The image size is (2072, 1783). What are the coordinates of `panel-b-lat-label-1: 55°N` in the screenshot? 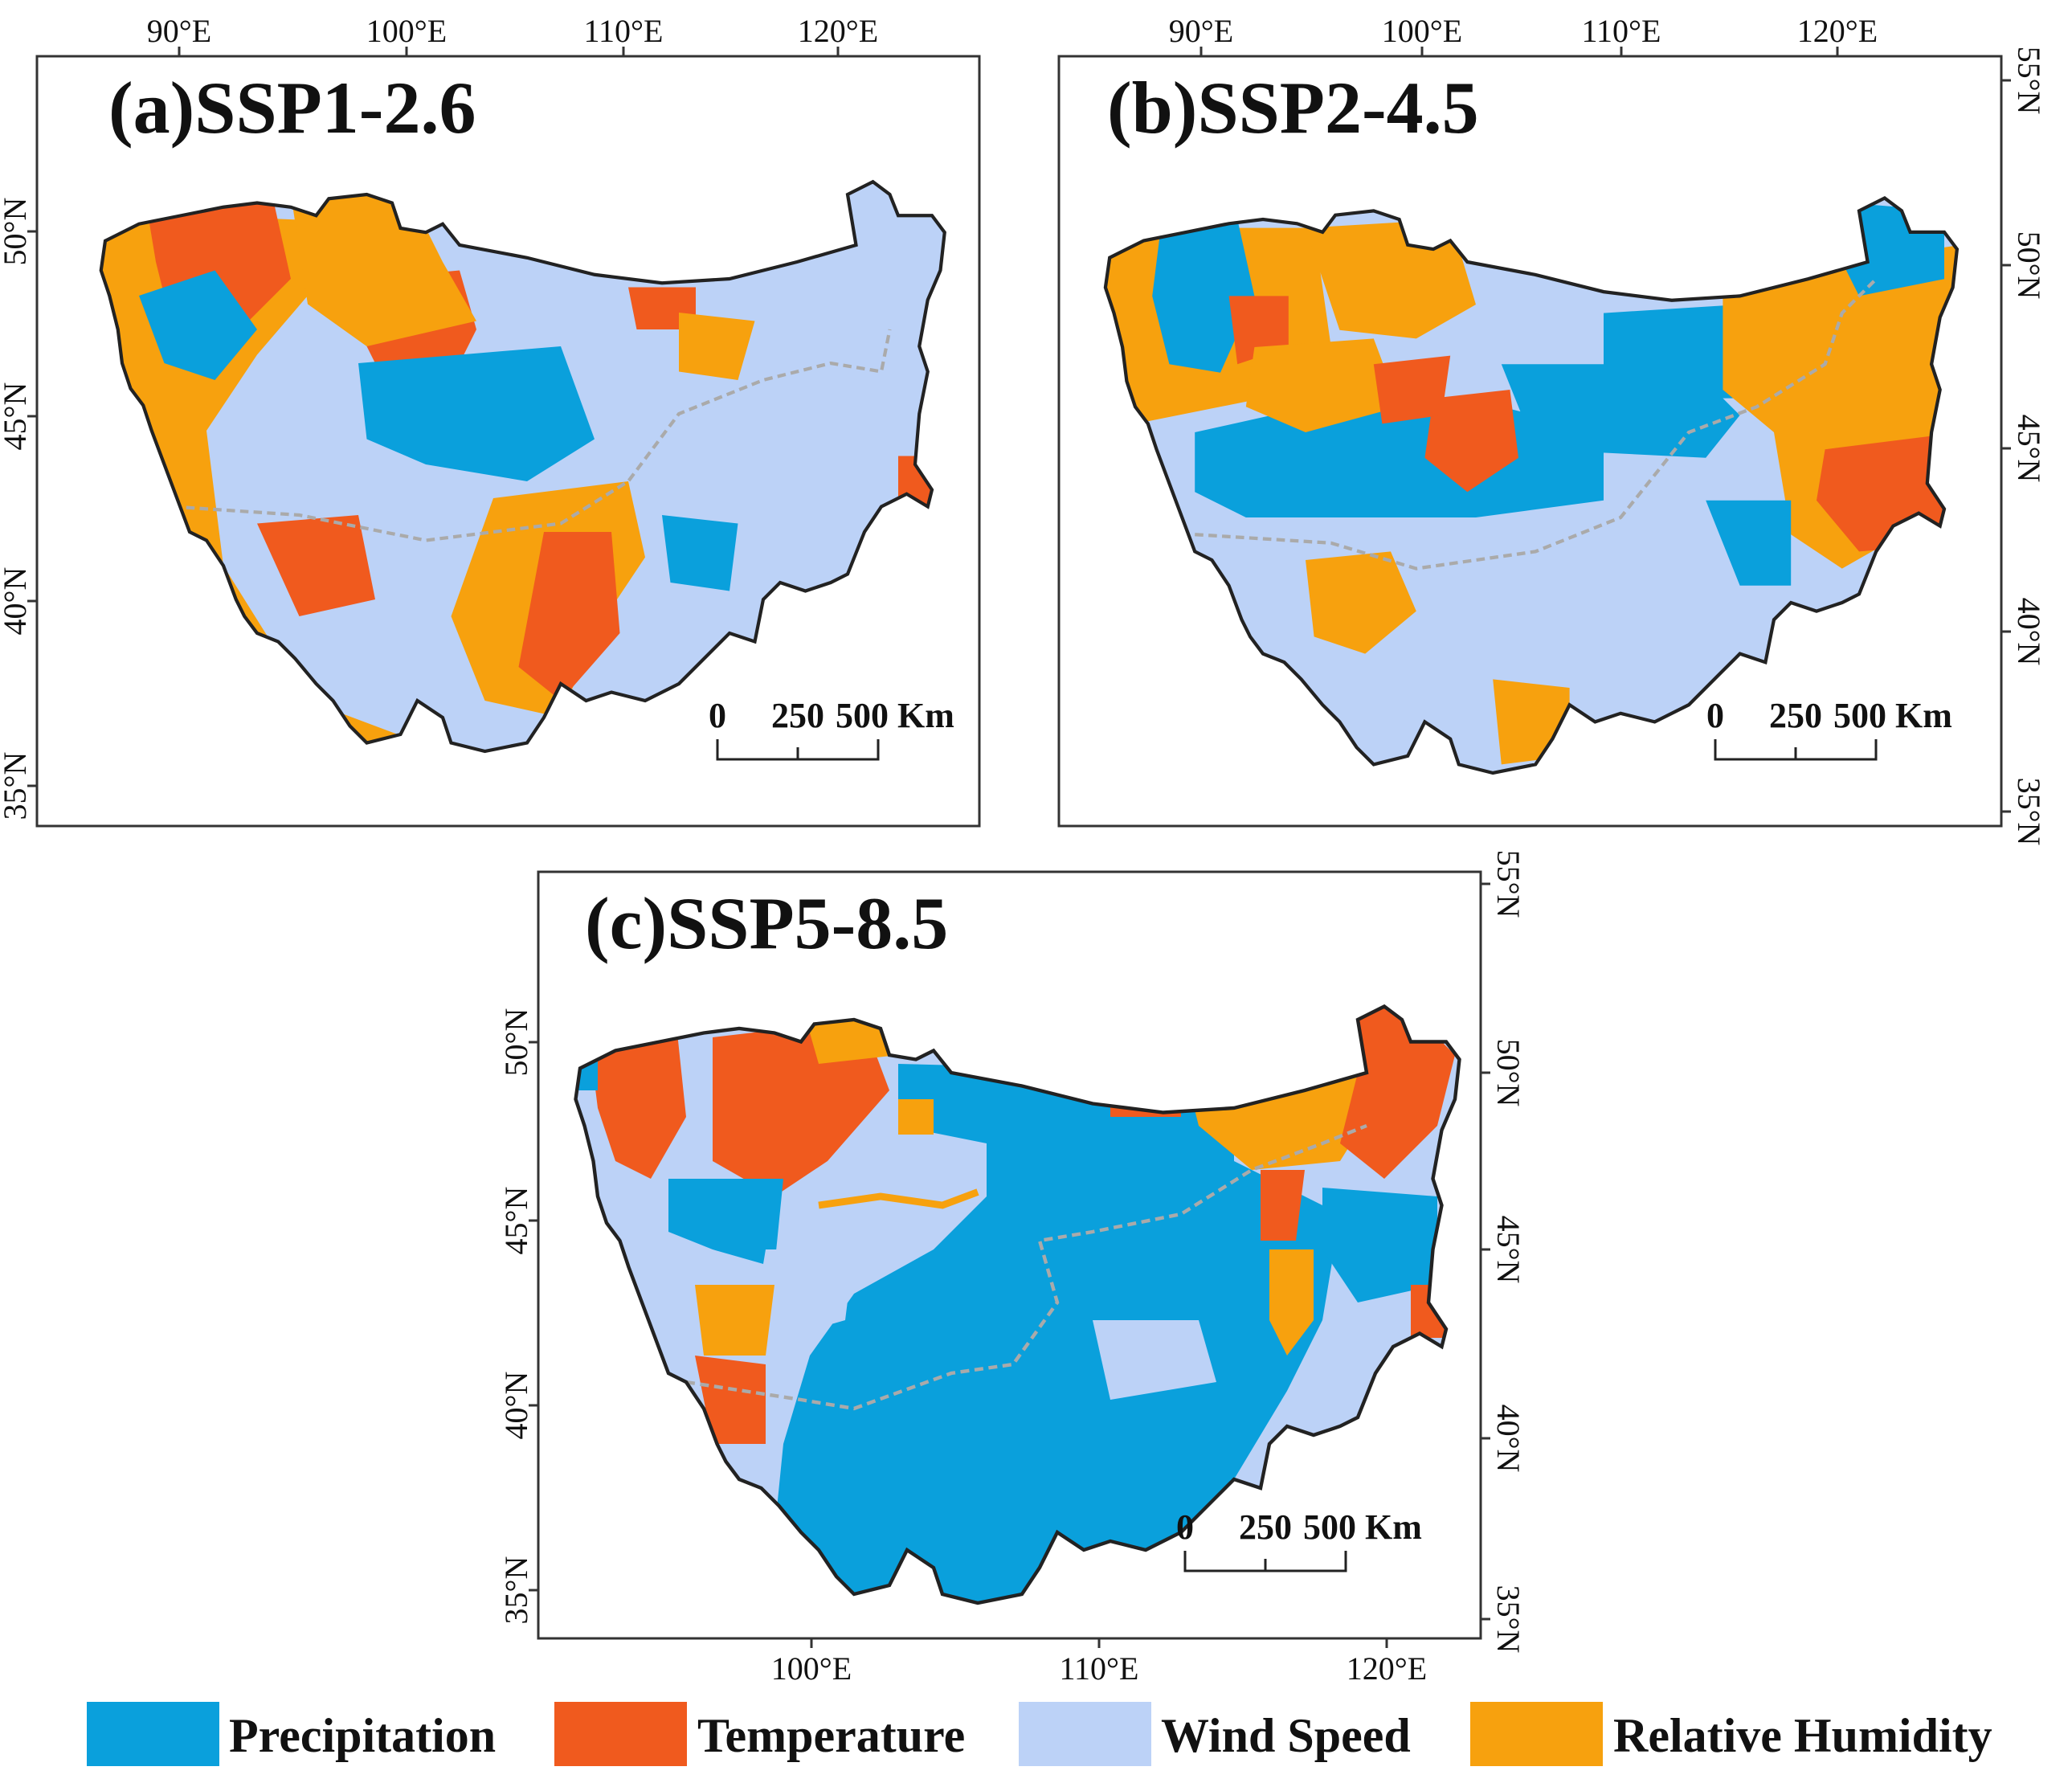 It's located at (2029, 81).